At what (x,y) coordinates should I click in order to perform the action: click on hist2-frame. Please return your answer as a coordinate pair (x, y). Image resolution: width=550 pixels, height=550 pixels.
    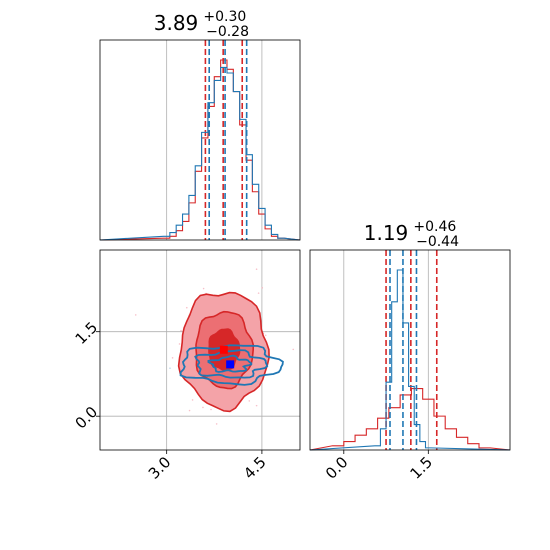
    Looking at the image, I should click on (410, 350).